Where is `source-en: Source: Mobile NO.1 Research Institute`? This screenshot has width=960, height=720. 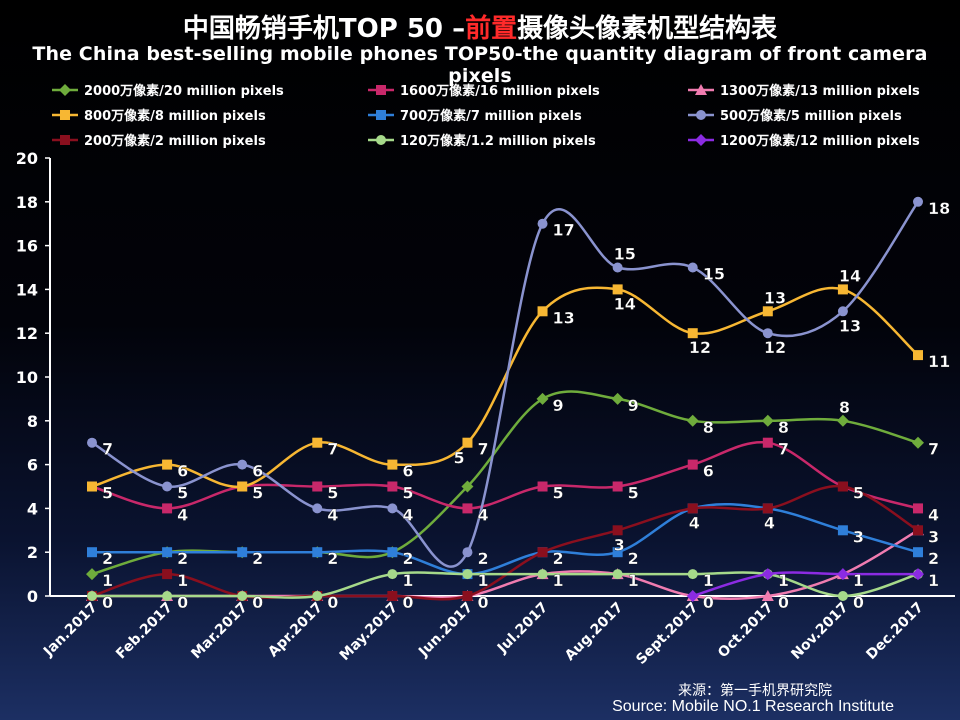 source-en: Source: Mobile NO.1 Research Institute is located at coordinates (753, 706).